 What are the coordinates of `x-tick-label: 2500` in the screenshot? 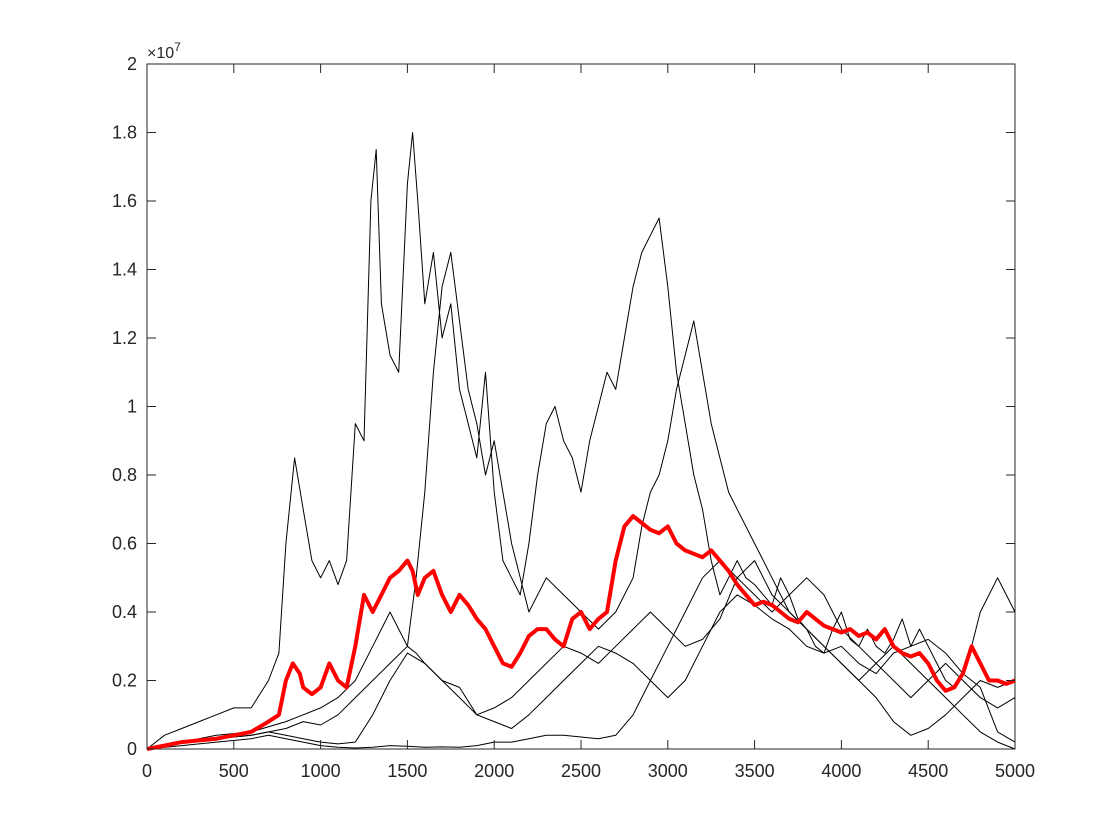 It's located at (581, 771).